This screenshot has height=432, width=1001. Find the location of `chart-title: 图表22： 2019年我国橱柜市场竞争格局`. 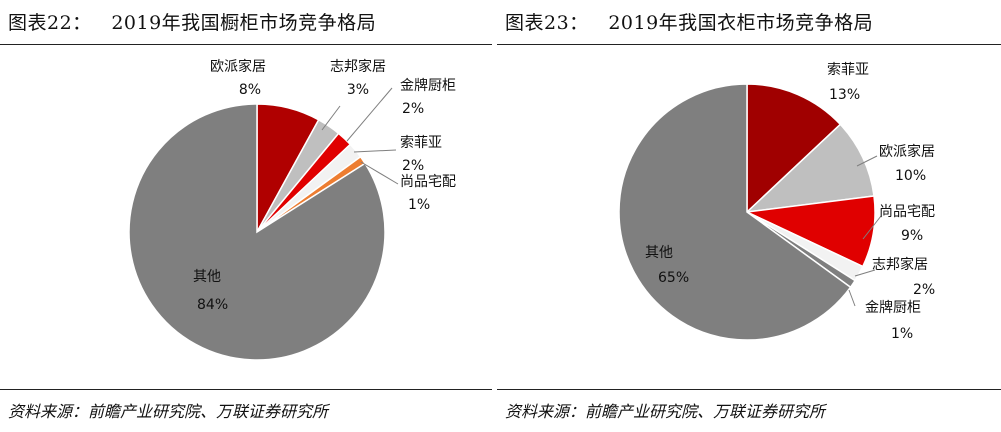

chart-title: 图表22： 2019年我国橱柜市场竞争格局 is located at coordinates (192, 21).